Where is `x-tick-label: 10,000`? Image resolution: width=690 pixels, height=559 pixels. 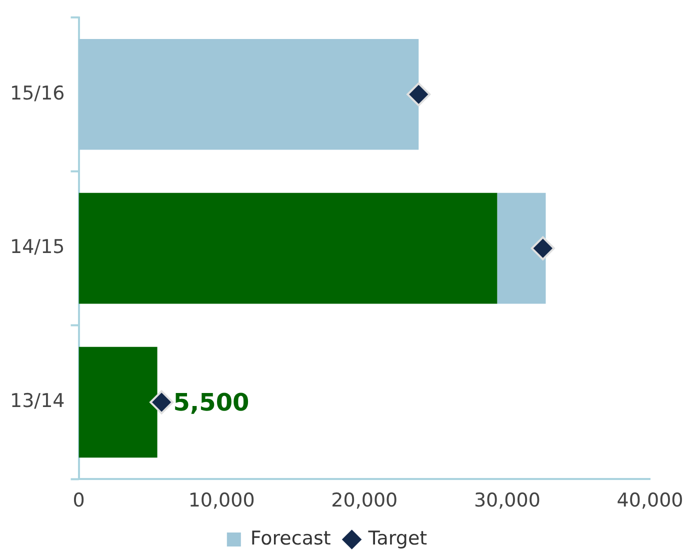 x-tick-label: 10,000 is located at coordinates (221, 501).